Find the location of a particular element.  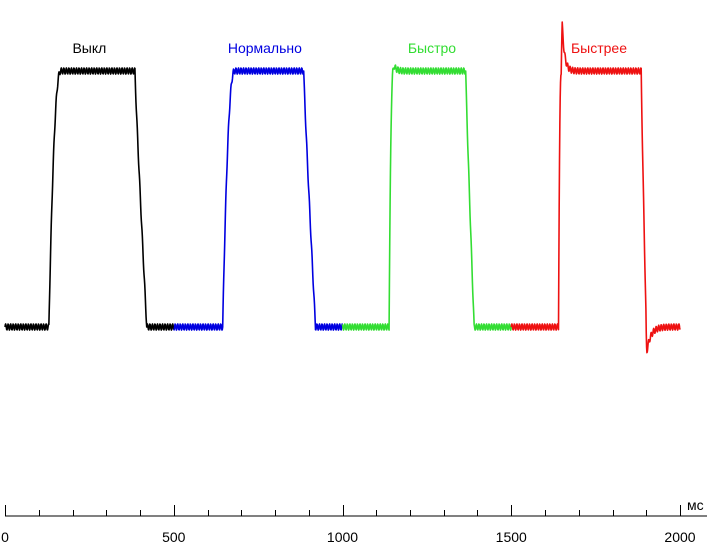

series-labels: Выкл Нормально Быстро Быстрее is located at coordinates (349, 48).